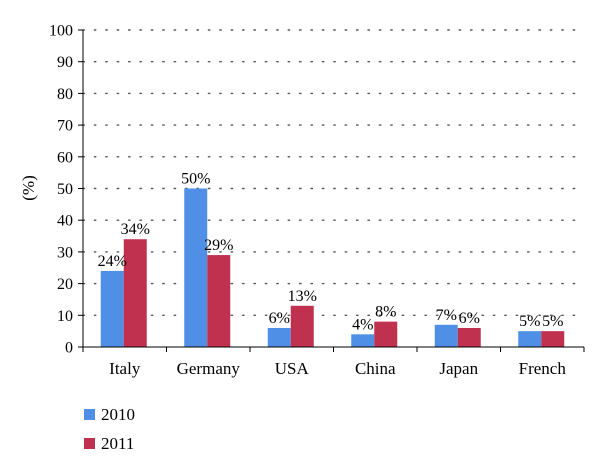 The height and width of the screenshot is (475, 600). I want to click on y-tick-label-40: 40, so click(65, 221).